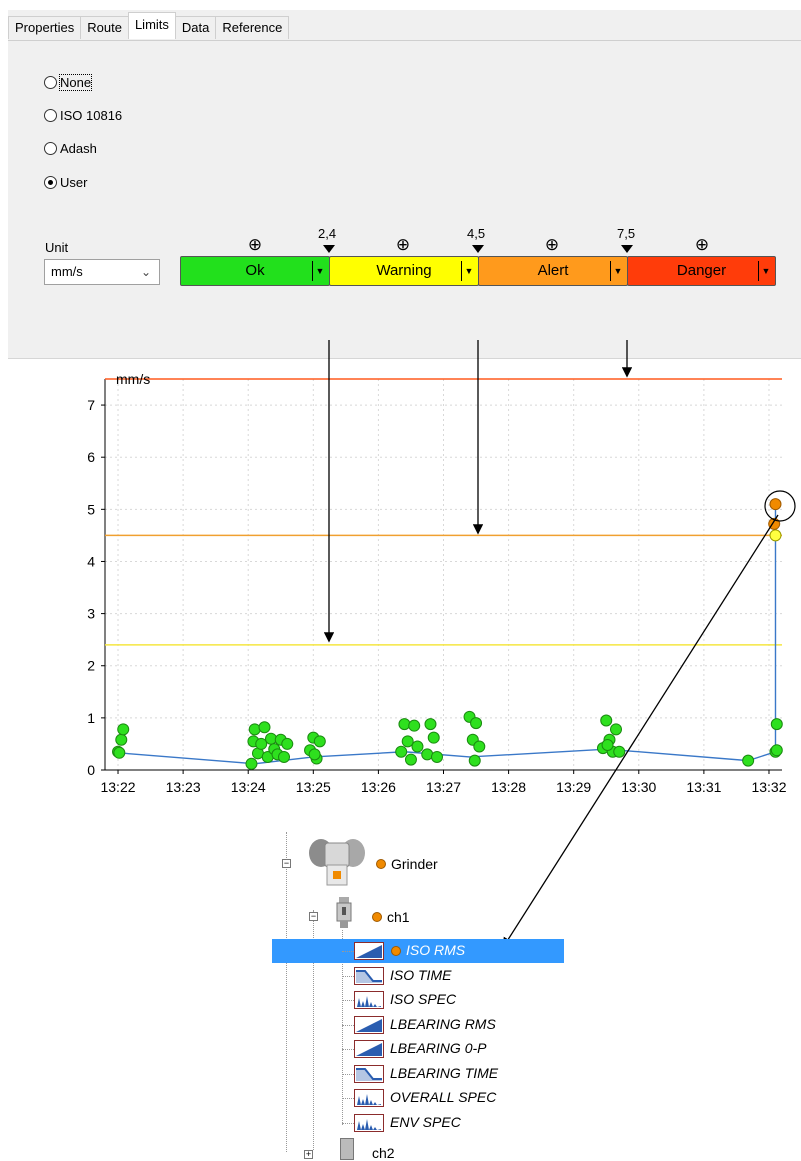 This screenshot has height=1161, width=801. I want to click on trend-icon, so click(369, 1049).